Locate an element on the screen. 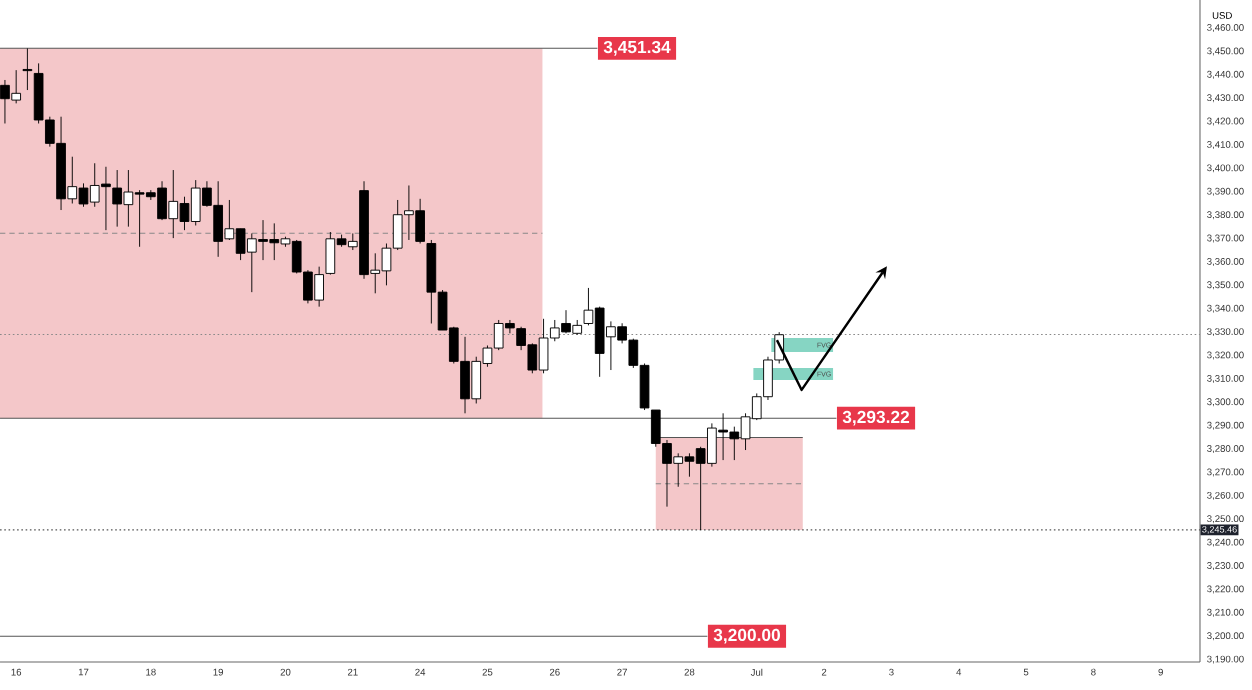 The height and width of the screenshot is (690, 1252). ref-line-label: 3,200.00 is located at coordinates (746, 636).